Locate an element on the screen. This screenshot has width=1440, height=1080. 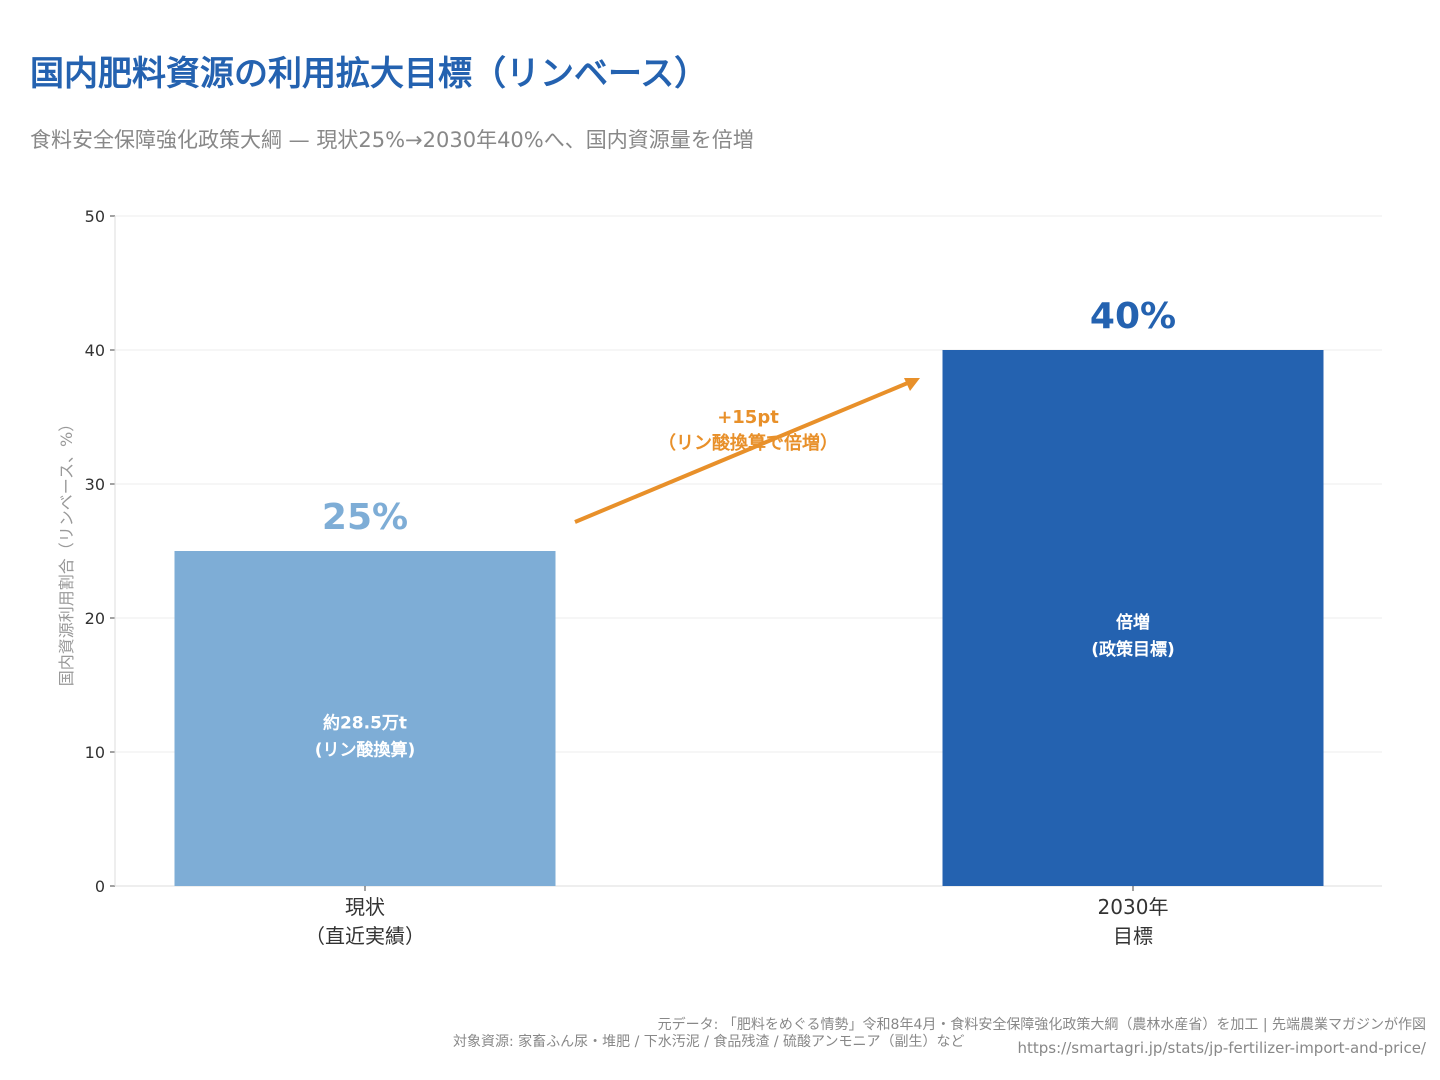
y-tick-label: 0 is located at coordinates (100, 886).